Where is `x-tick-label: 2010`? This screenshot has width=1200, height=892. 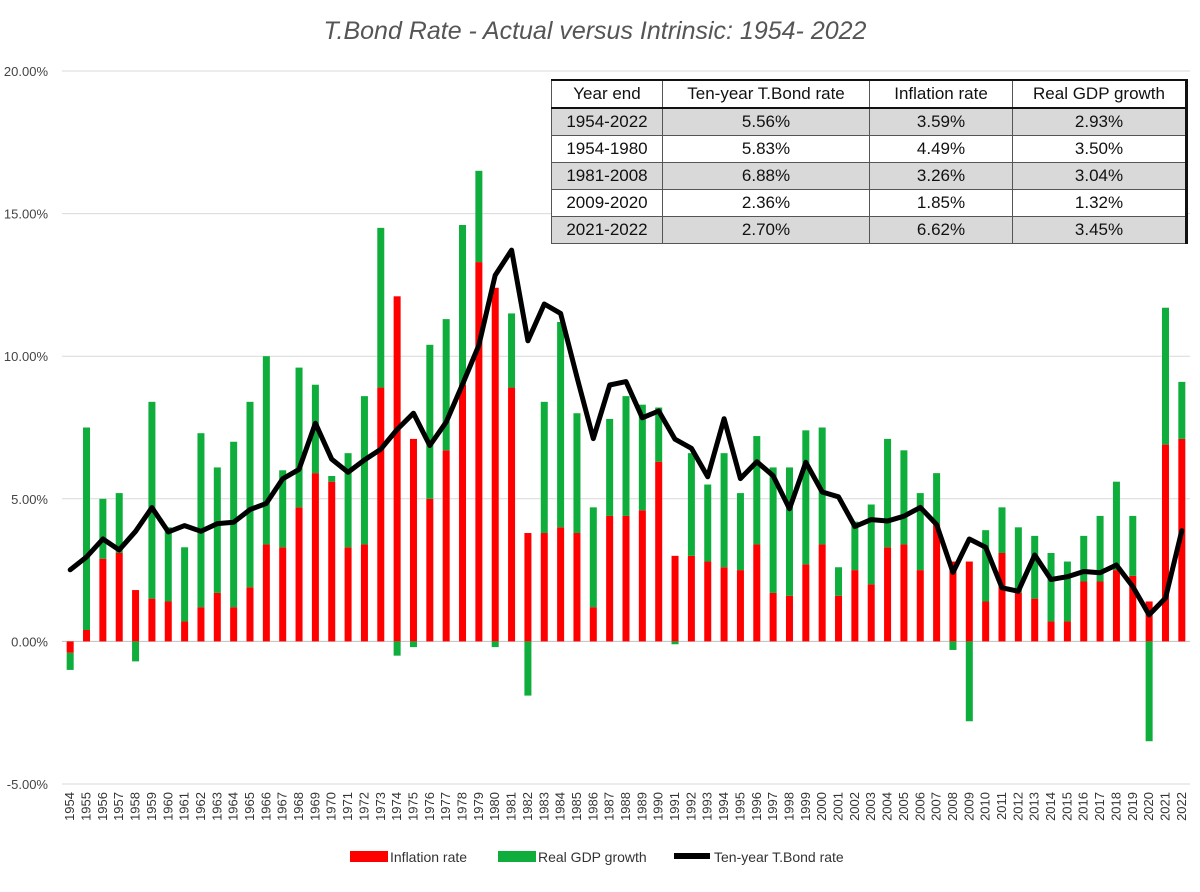
x-tick-label: 2010 is located at coordinates (985, 806).